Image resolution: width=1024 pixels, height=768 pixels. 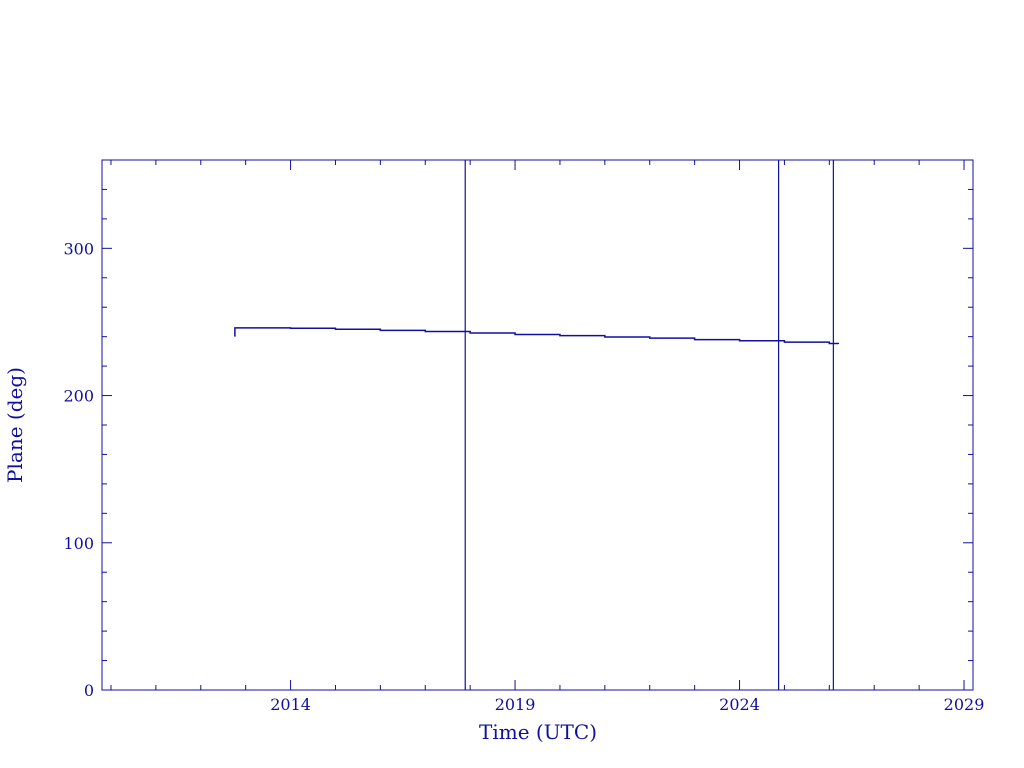 What do you see at coordinates (964, 704) in the screenshot?
I see `x-tick-label: 2029` at bounding box center [964, 704].